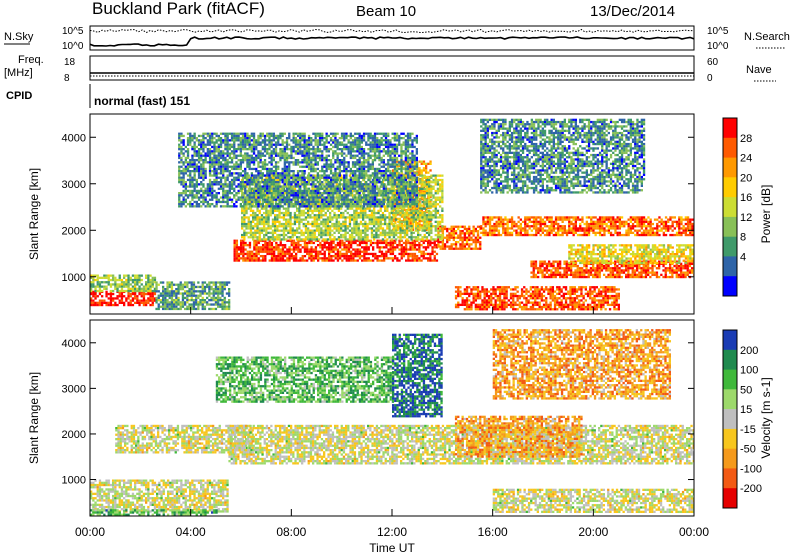  What do you see at coordinates (751, 489) in the screenshot?
I see `colorbar-tick: -200` at bounding box center [751, 489].